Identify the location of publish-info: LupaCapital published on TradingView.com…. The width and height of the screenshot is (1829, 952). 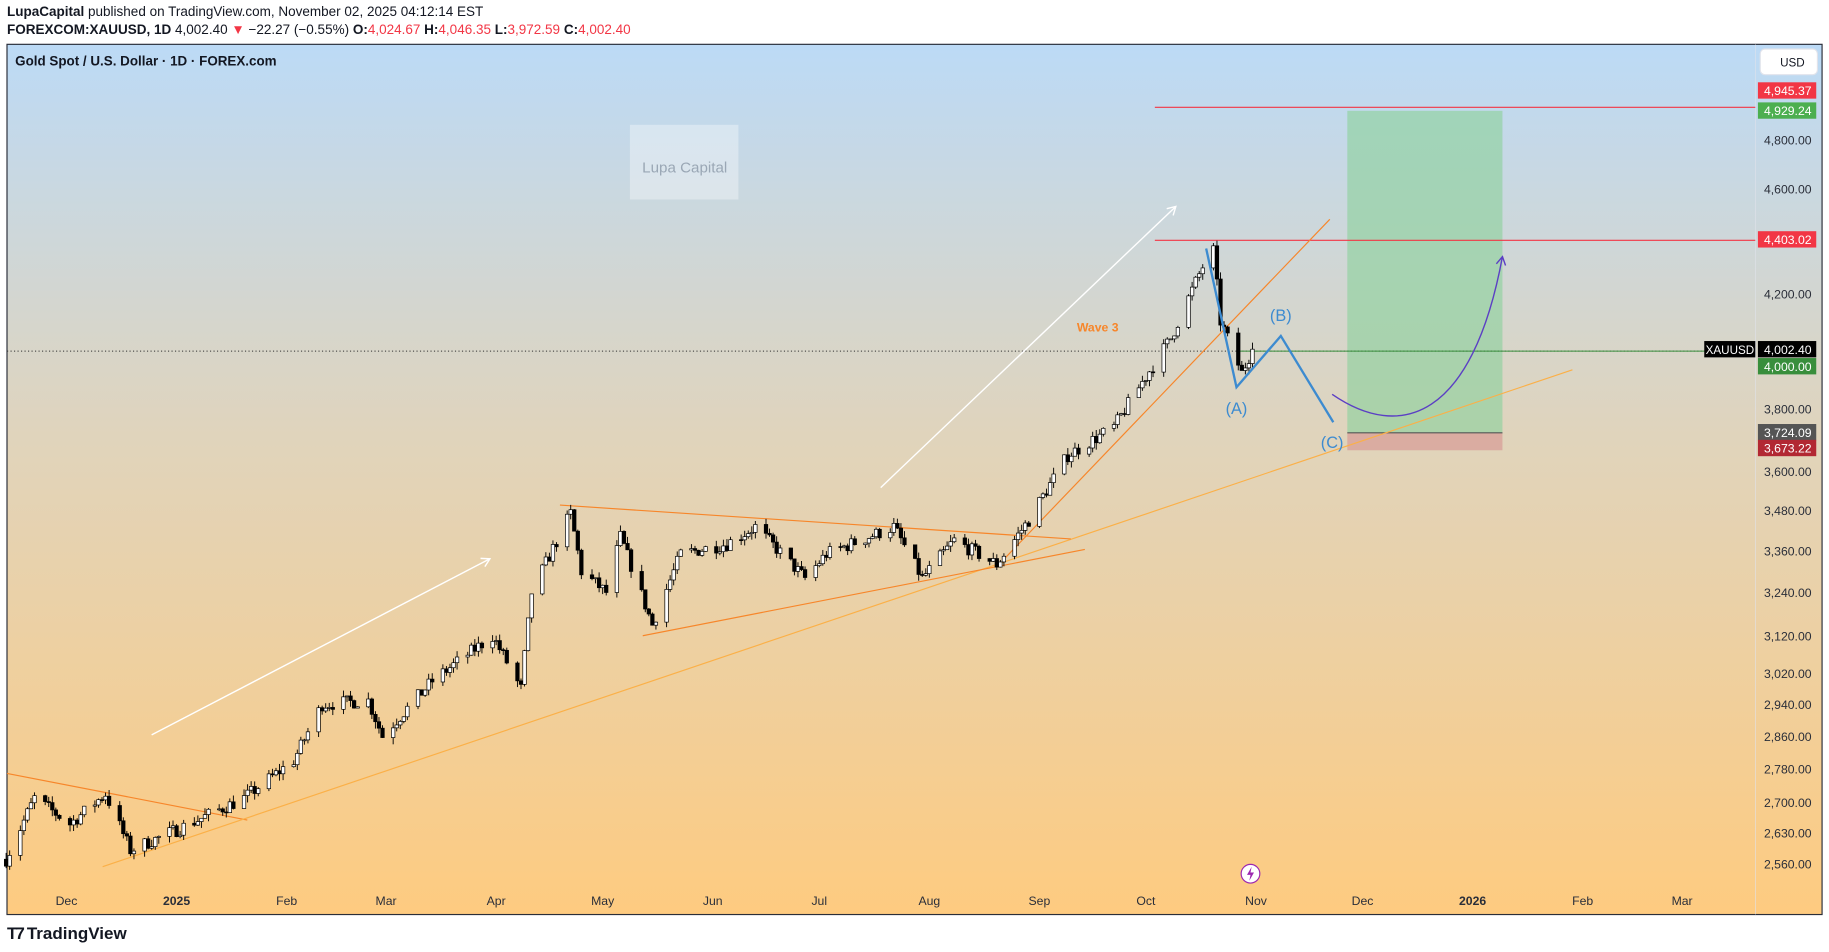
(245, 11).